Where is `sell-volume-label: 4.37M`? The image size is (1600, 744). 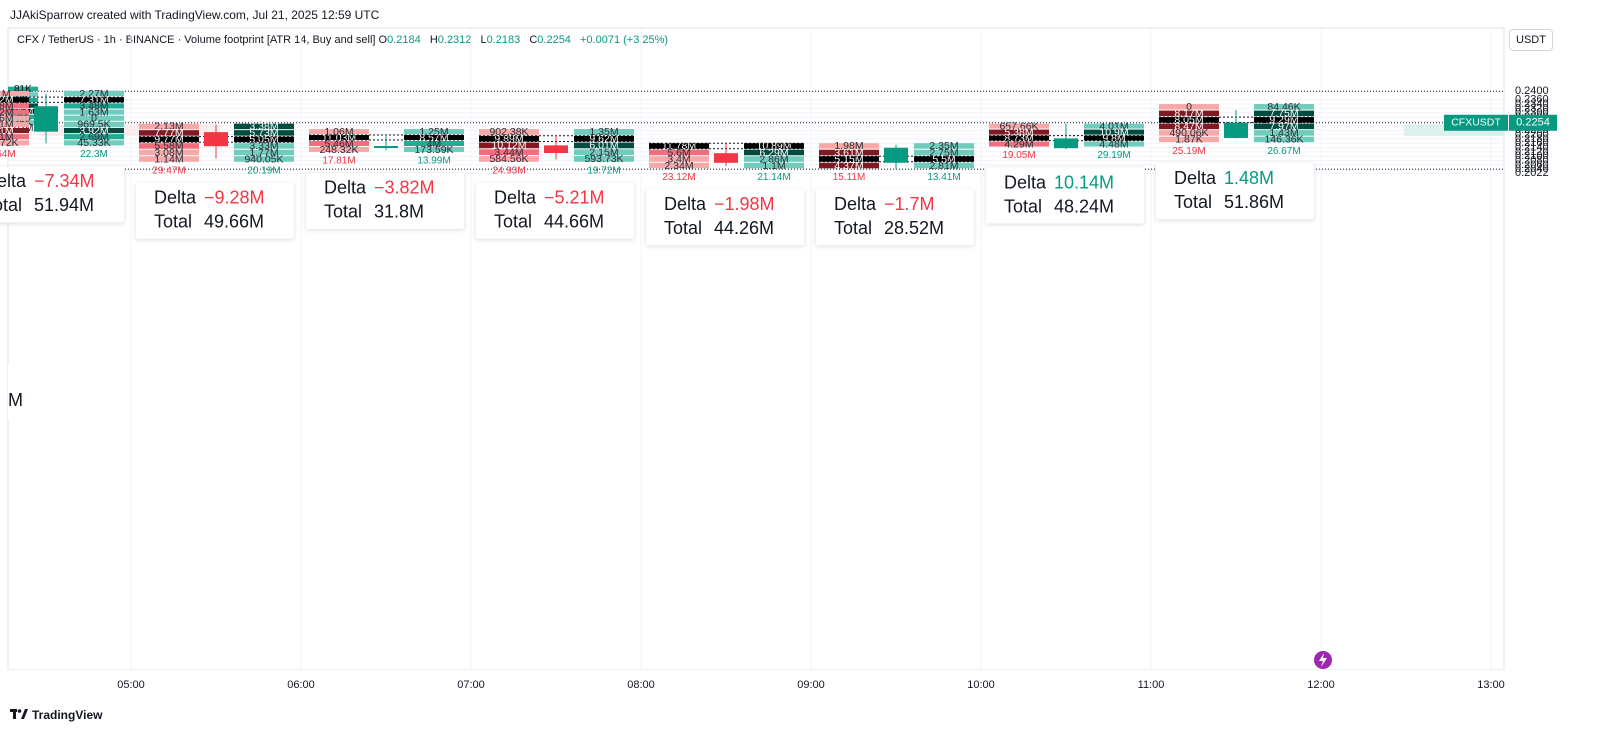
sell-volume-label: 4.37M is located at coordinates (848, 166).